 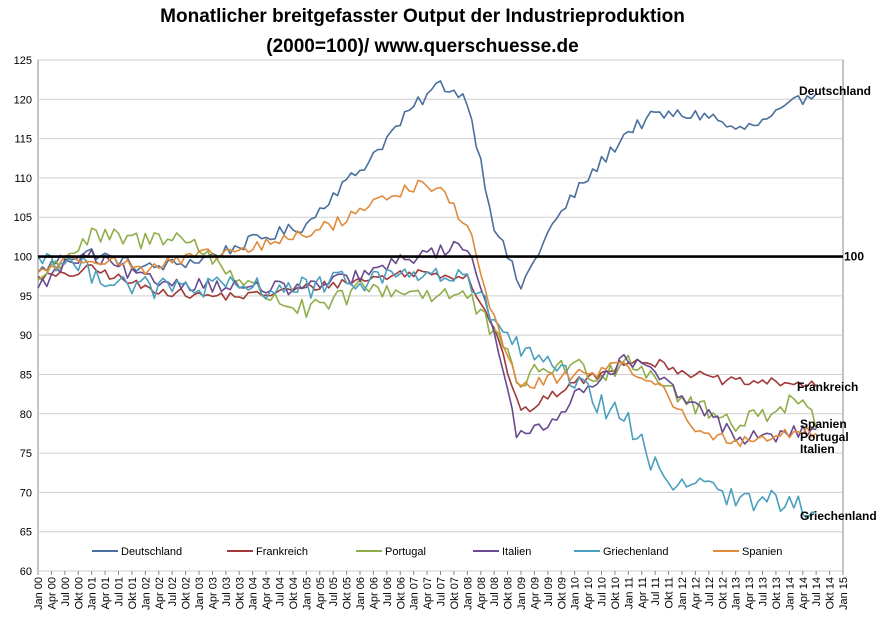 I want to click on x-tick-label: Jul 14, so click(x=817, y=591).